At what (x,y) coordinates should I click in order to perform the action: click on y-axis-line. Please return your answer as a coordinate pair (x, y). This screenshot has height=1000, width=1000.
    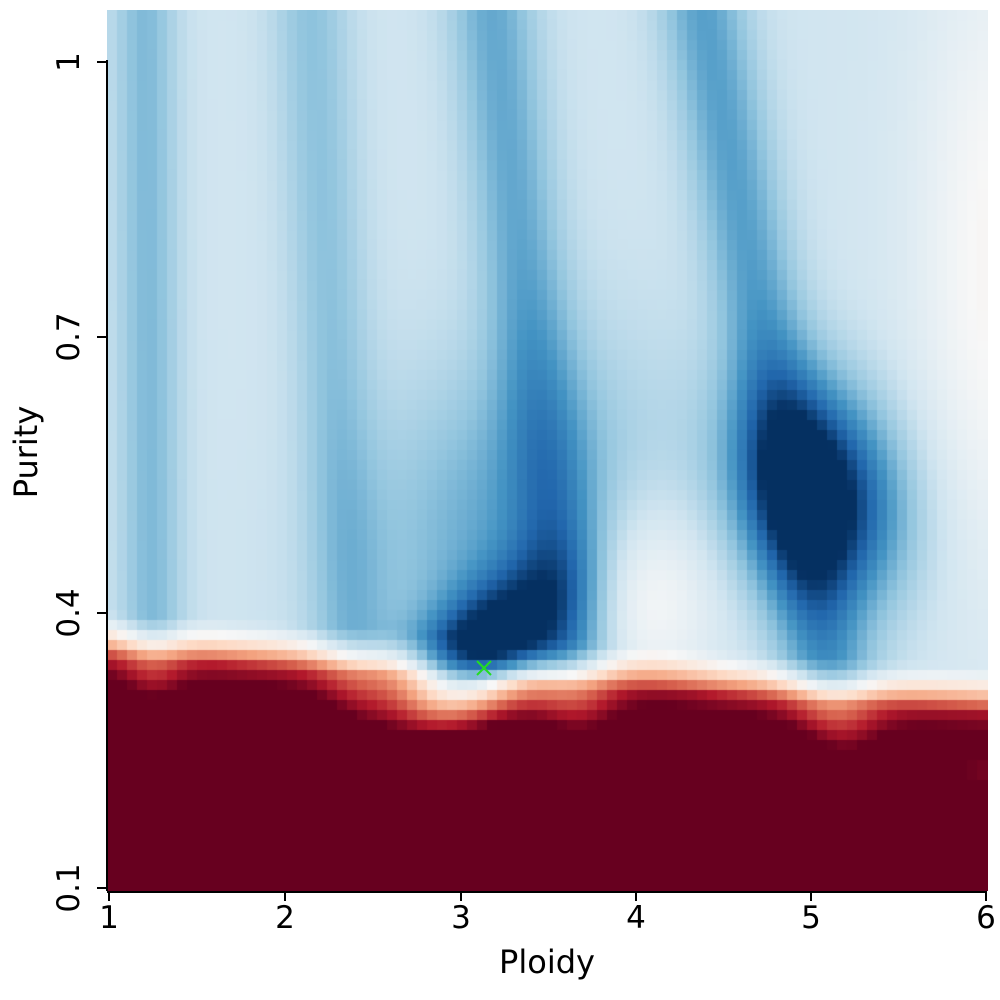
    Looking at the image, I should click on (107, 475).